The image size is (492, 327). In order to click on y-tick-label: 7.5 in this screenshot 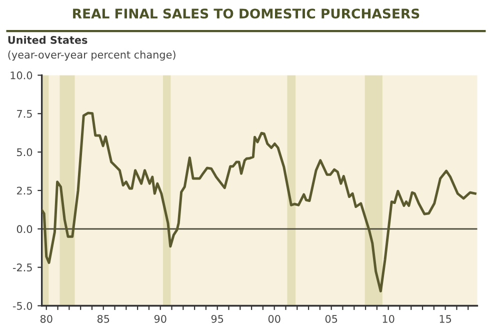, I will do `click(24, 114)`.